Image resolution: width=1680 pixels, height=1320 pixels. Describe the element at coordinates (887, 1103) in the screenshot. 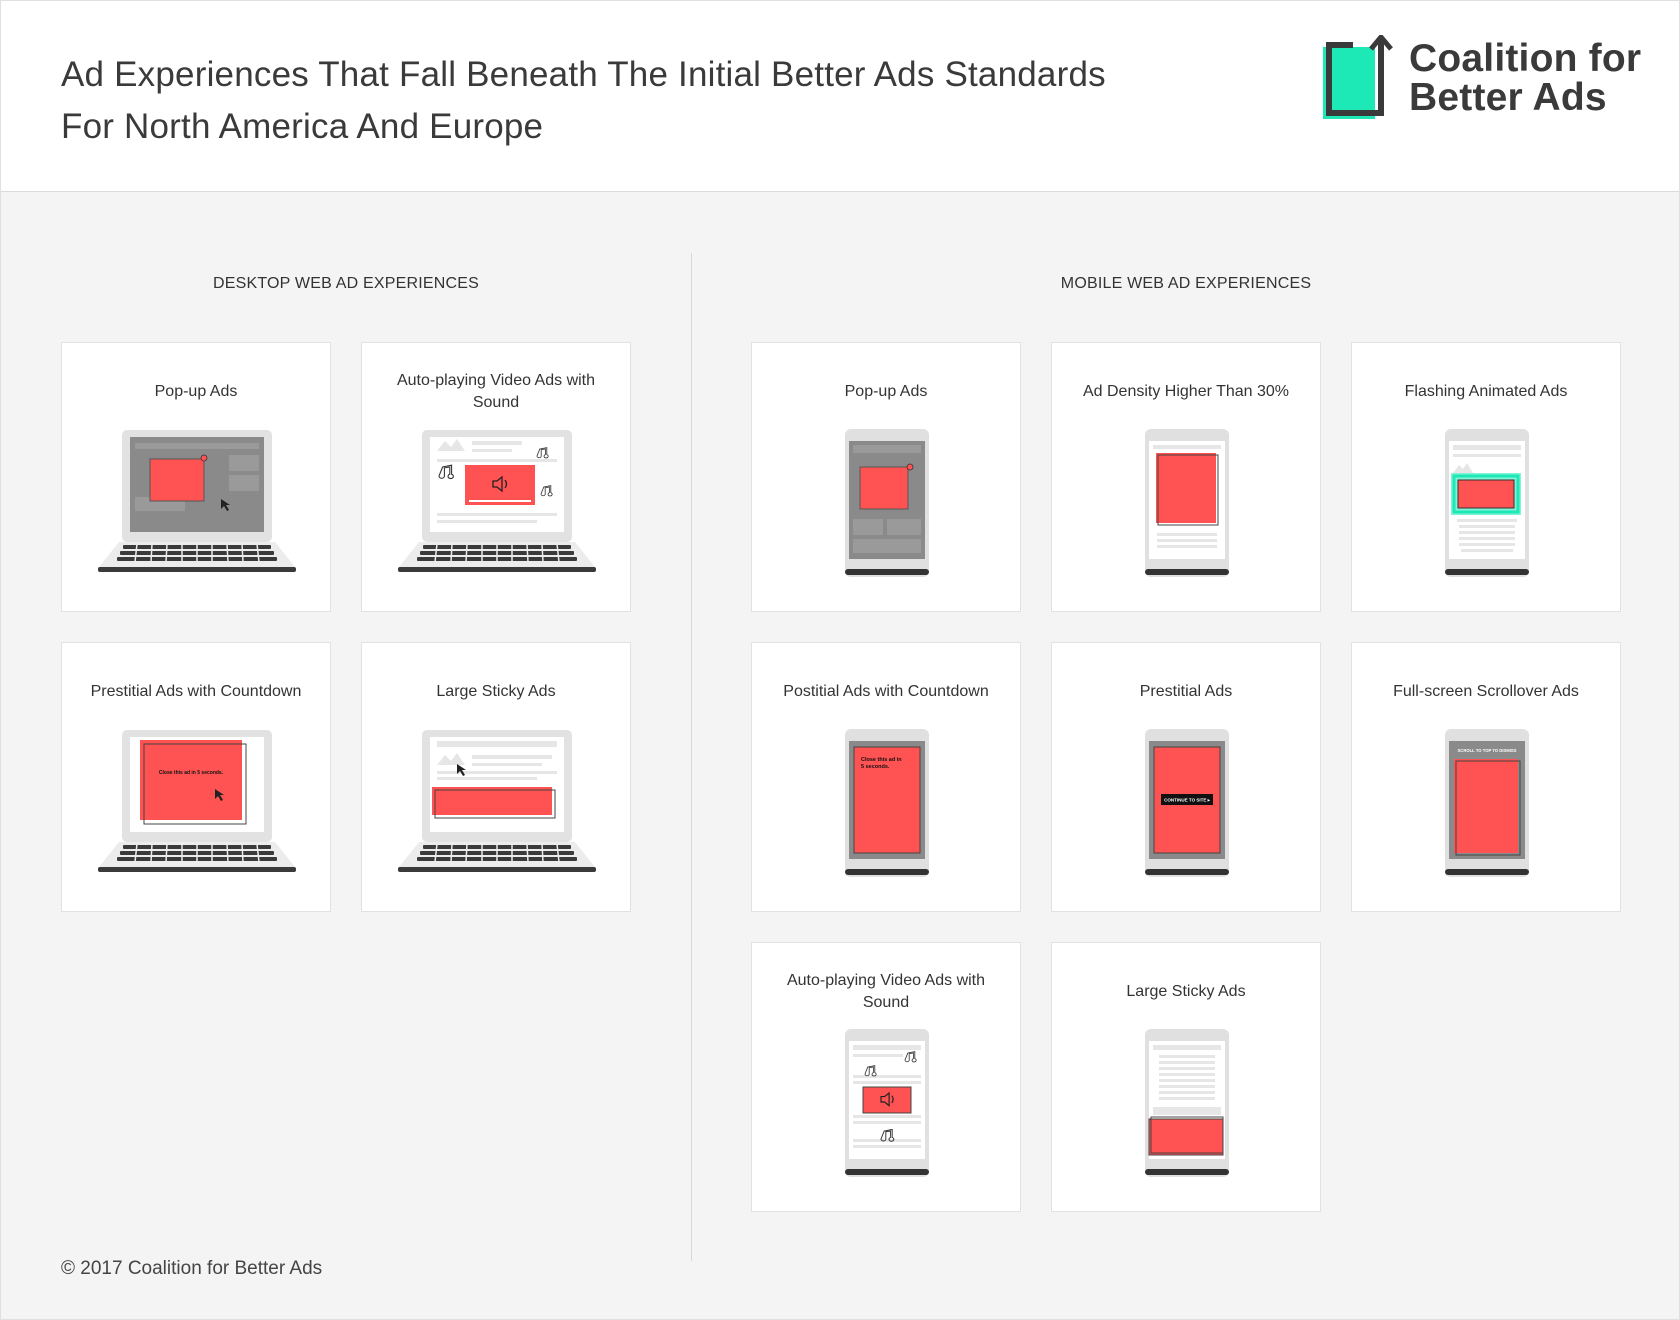

I see `phone-video-sound-icon` at that location.